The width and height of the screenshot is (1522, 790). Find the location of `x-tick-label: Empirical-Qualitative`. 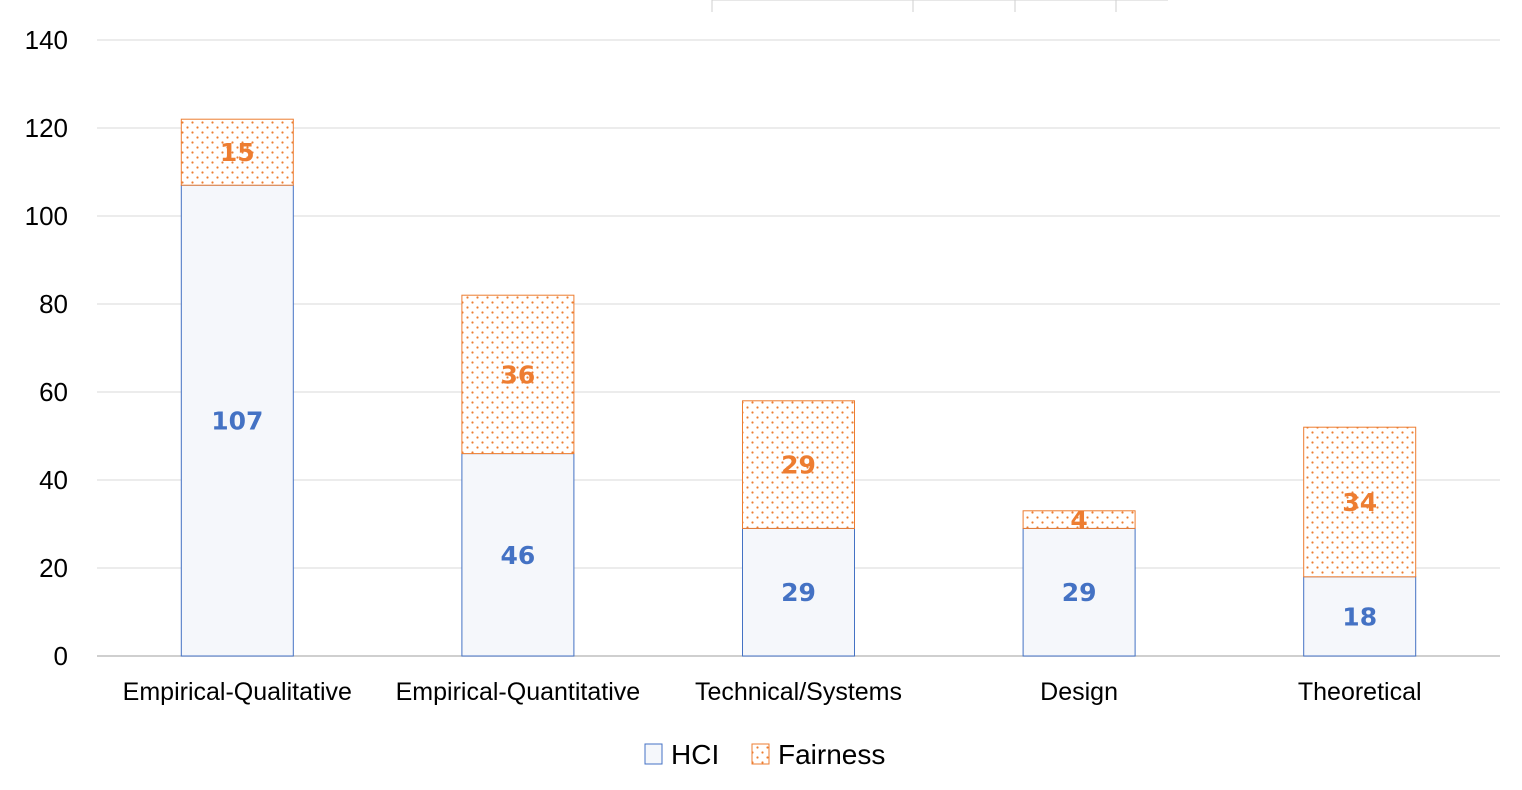

x-tick-label: Empirical-Qualitative is located at coordinates (237, 692).